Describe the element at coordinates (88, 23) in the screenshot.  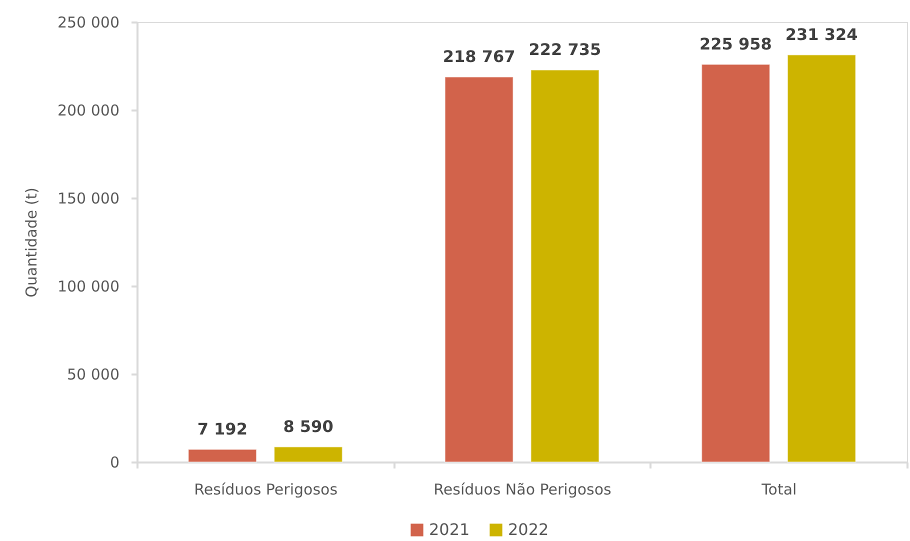
I see `y-tick-label: 250 000` at that location.